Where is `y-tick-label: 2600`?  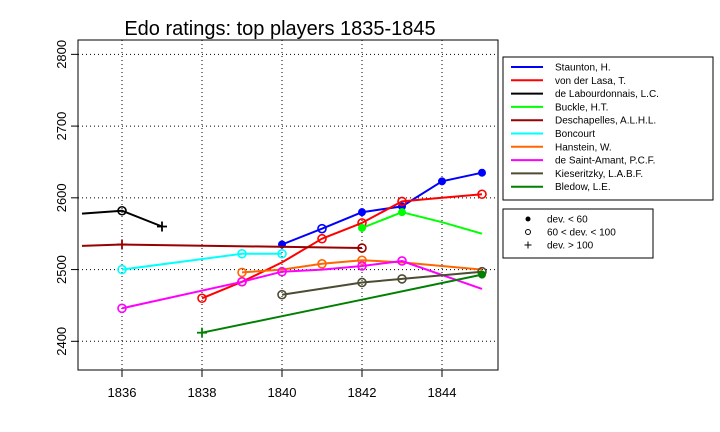 y-tick-label: 2600 is located at coordinates (61, 197).